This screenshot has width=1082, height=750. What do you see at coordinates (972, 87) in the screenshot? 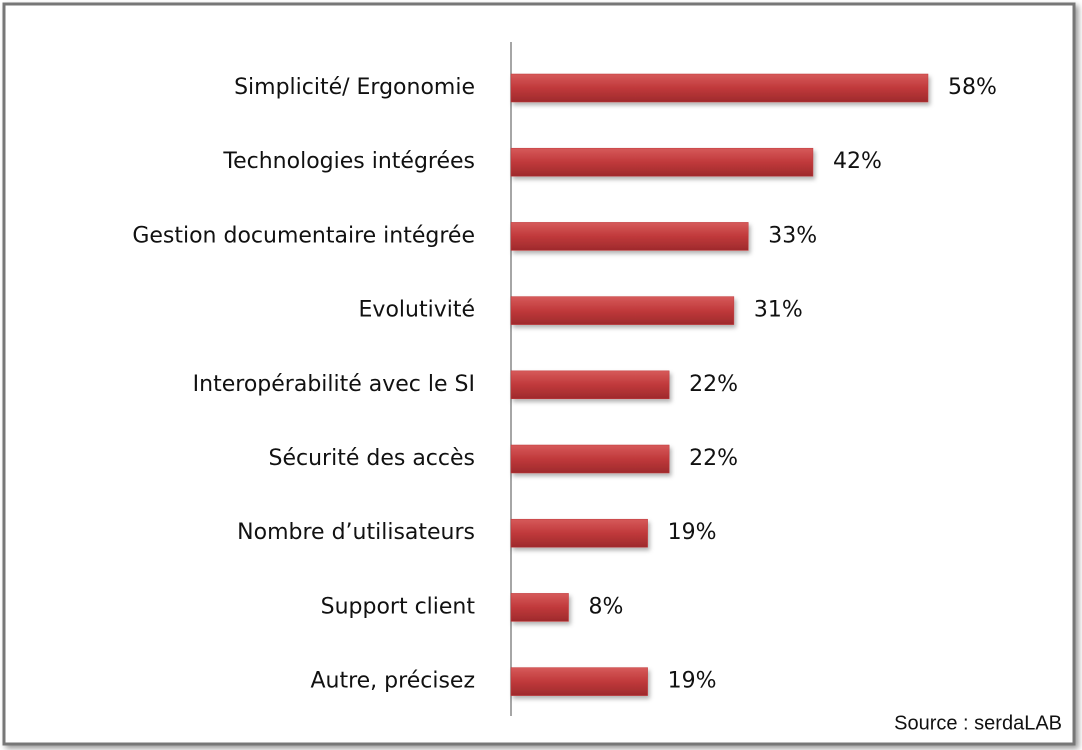
I see `value-label: 58%` at bounding box center [972, 87].